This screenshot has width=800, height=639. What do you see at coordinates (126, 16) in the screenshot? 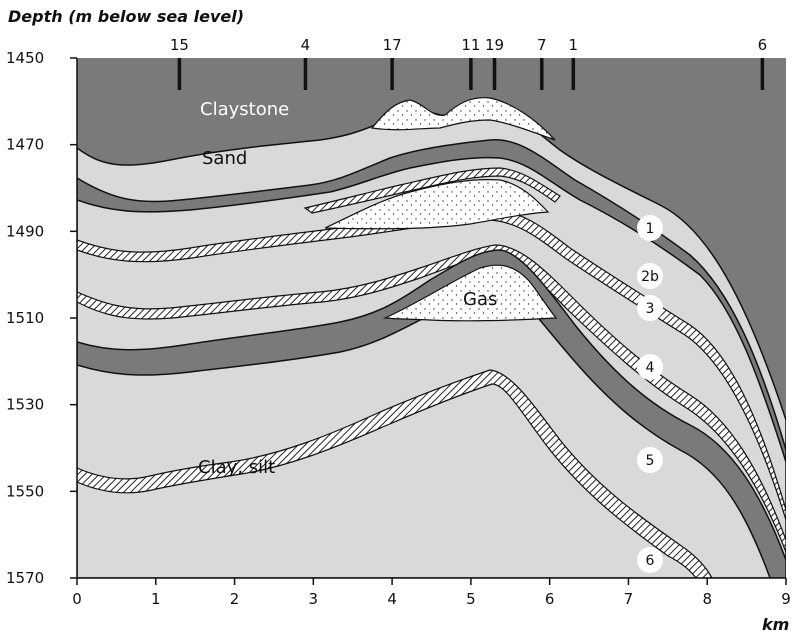
I see `axis-title: Depth (m below sea level)` at bounding box center [126, 16].